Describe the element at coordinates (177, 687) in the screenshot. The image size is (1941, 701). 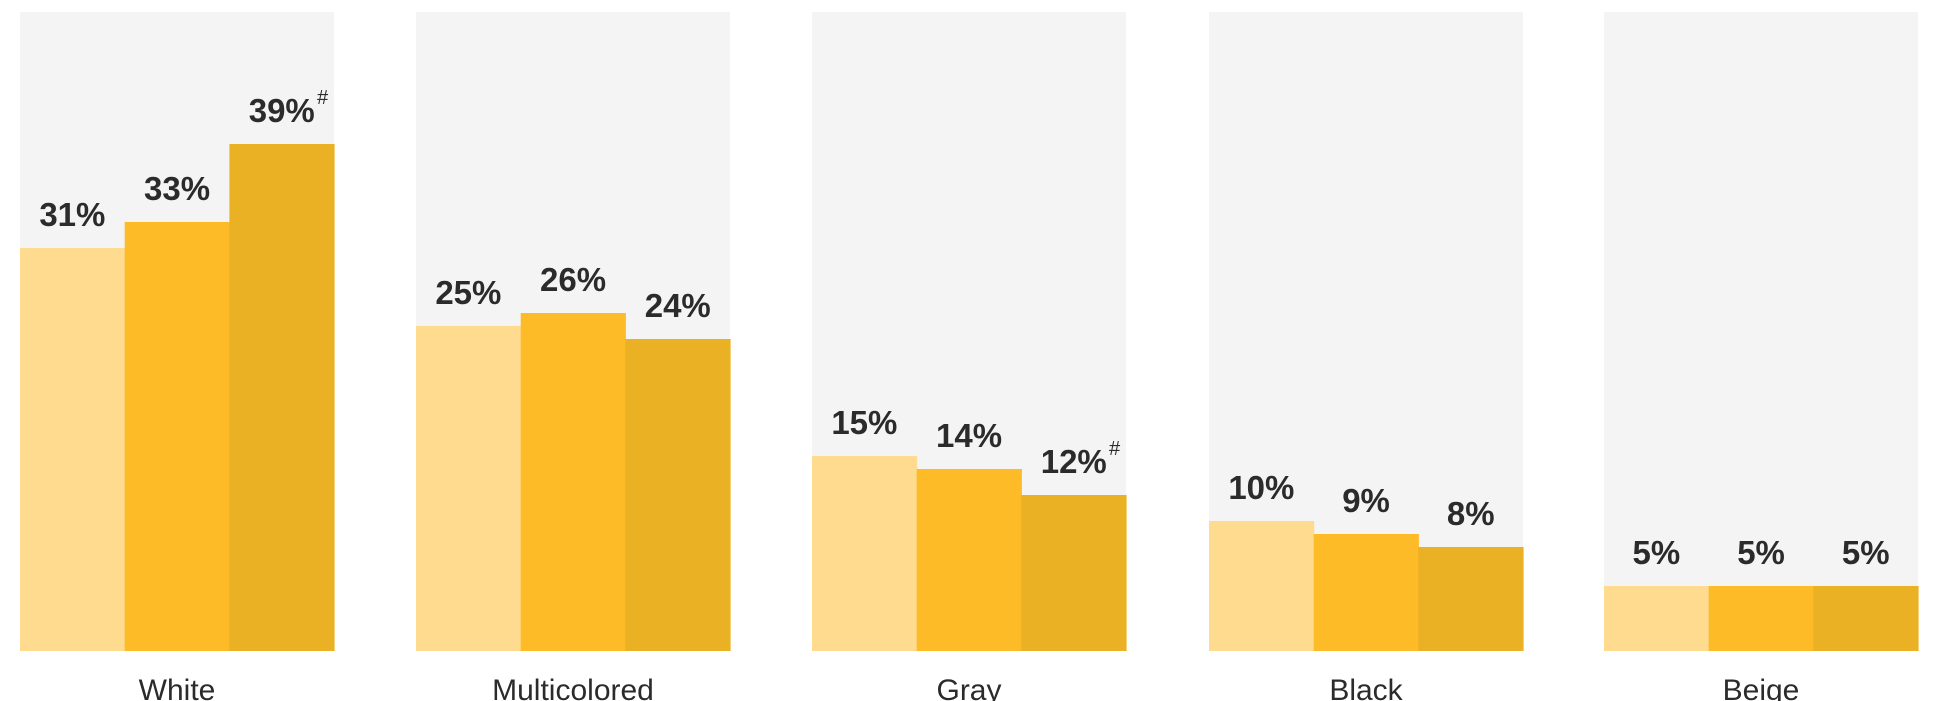
I see `category-label: White` at that location.